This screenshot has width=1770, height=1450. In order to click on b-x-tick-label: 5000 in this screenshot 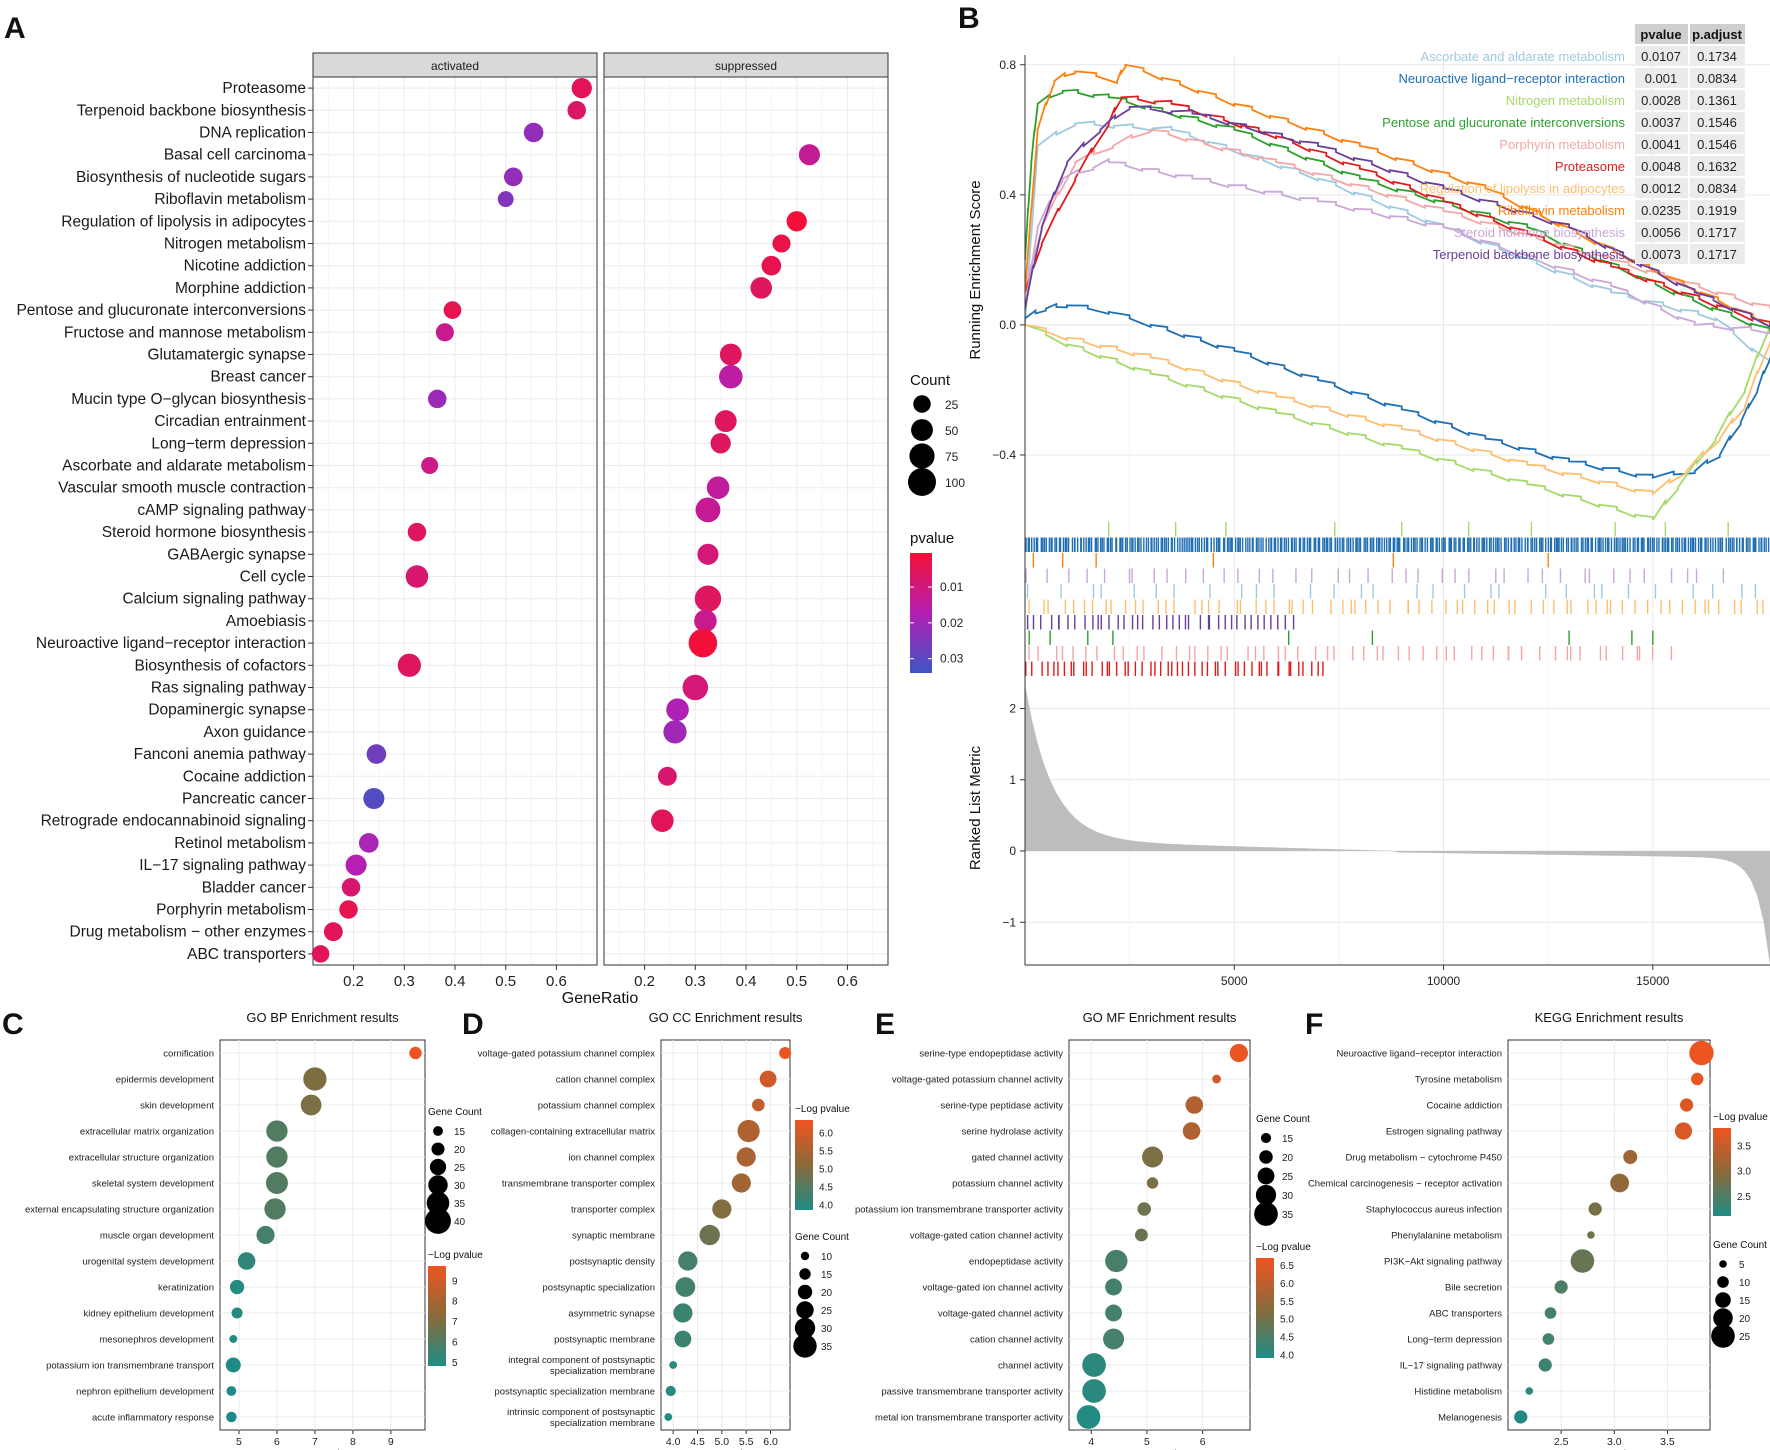, I will do `click(1234, 981)`.